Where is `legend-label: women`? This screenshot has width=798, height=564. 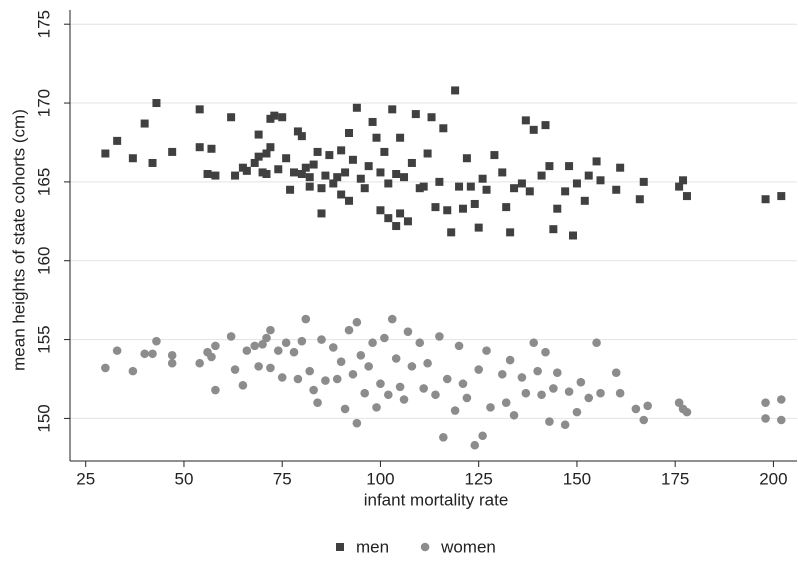
legend-label: women is located at coordinates (468, 546).